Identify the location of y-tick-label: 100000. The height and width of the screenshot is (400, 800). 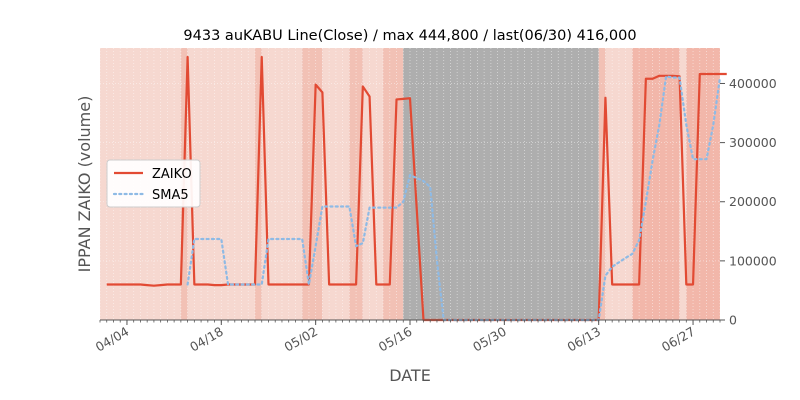
(753, 260).